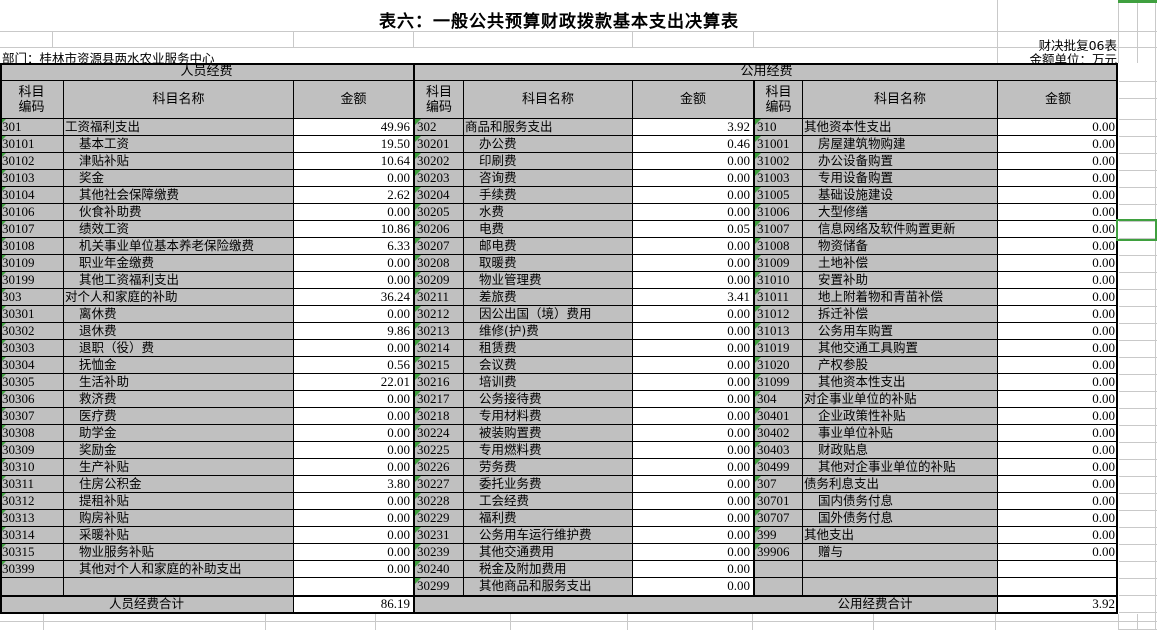 Image resolution: width=1157 pixels, height=630 pixels. I want to click on subject-name-cell: 工资福利支出, so click(178, 127).